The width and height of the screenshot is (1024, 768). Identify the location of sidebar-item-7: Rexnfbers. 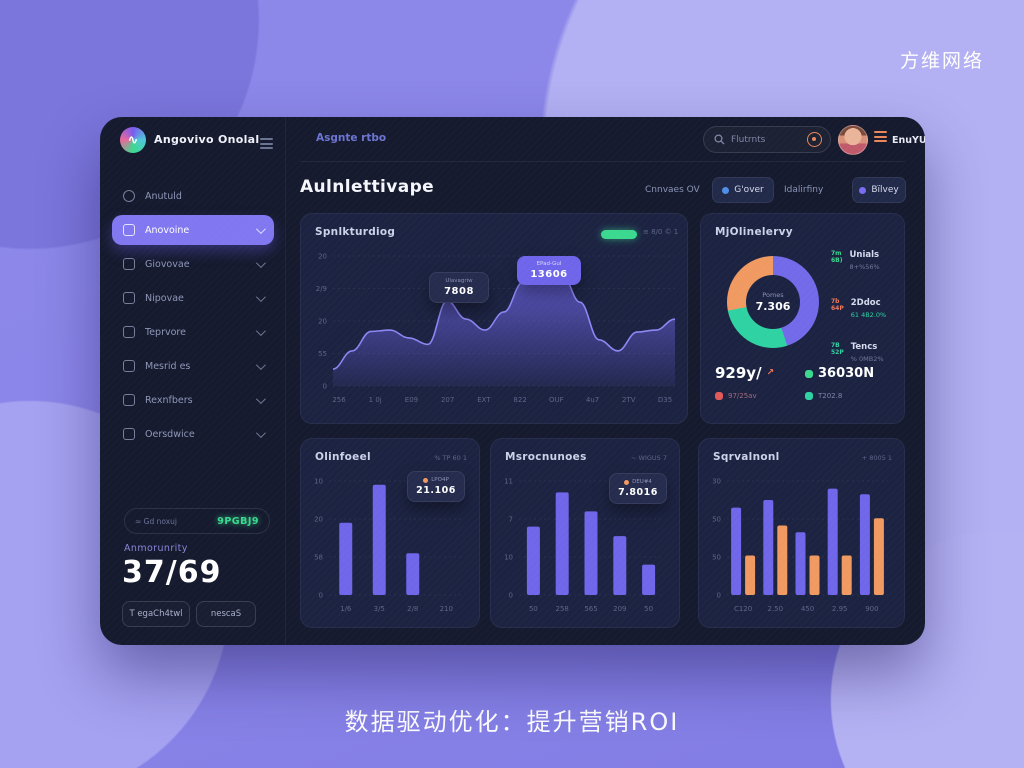
(193, 400).